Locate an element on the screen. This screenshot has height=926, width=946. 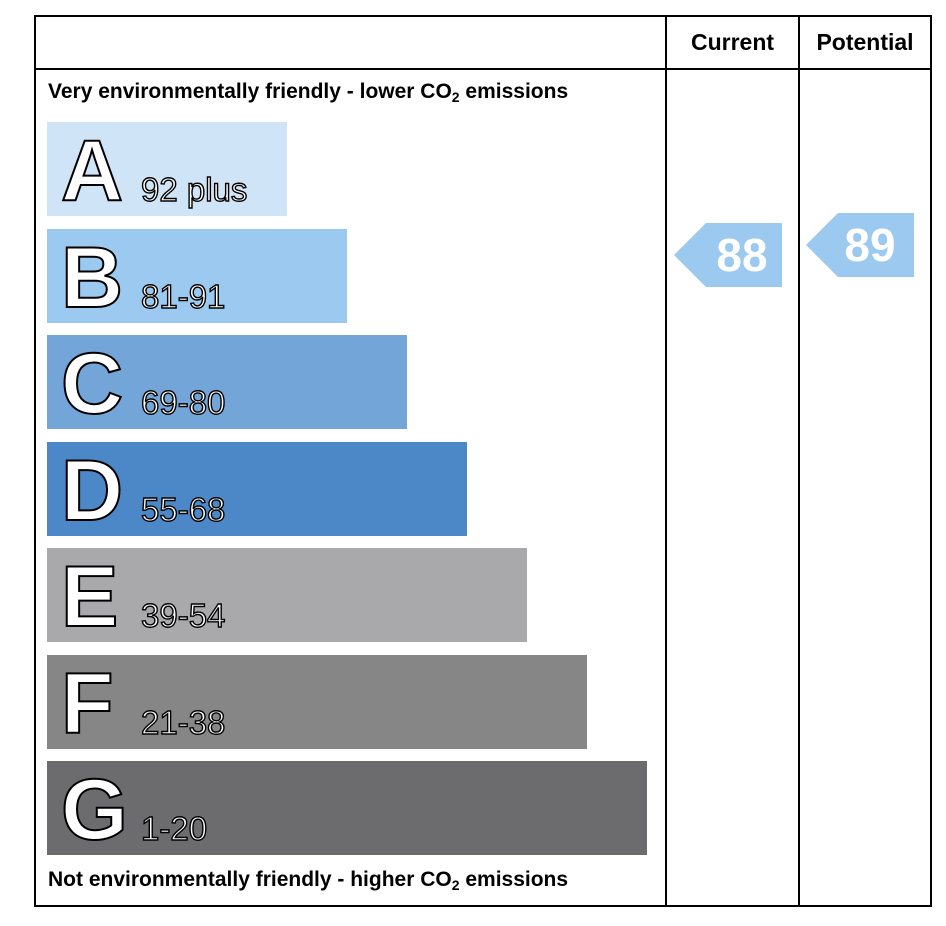
band-c: C 69-80 is located at coordinates (227, 383).